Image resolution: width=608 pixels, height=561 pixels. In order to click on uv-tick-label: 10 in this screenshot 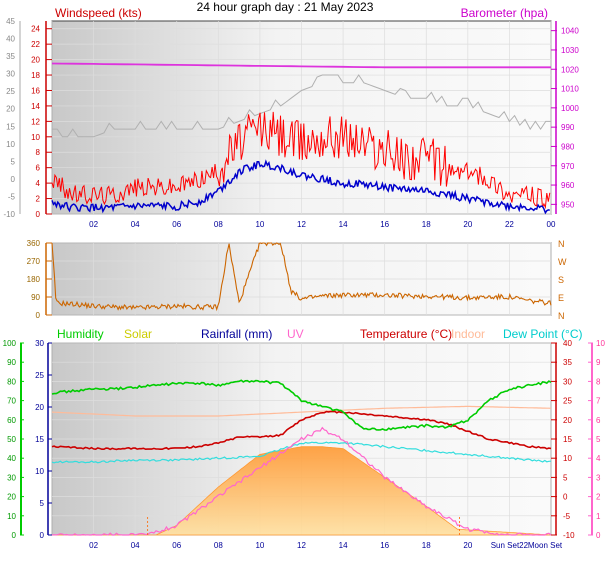, I will do `click(600, 343)`.